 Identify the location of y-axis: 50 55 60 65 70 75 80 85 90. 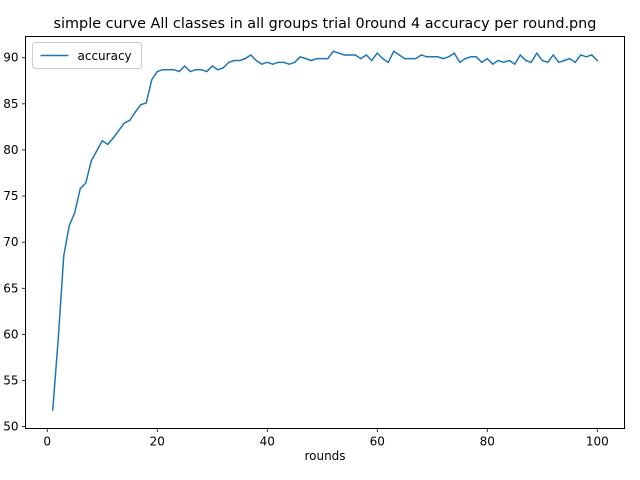
(14, 242).